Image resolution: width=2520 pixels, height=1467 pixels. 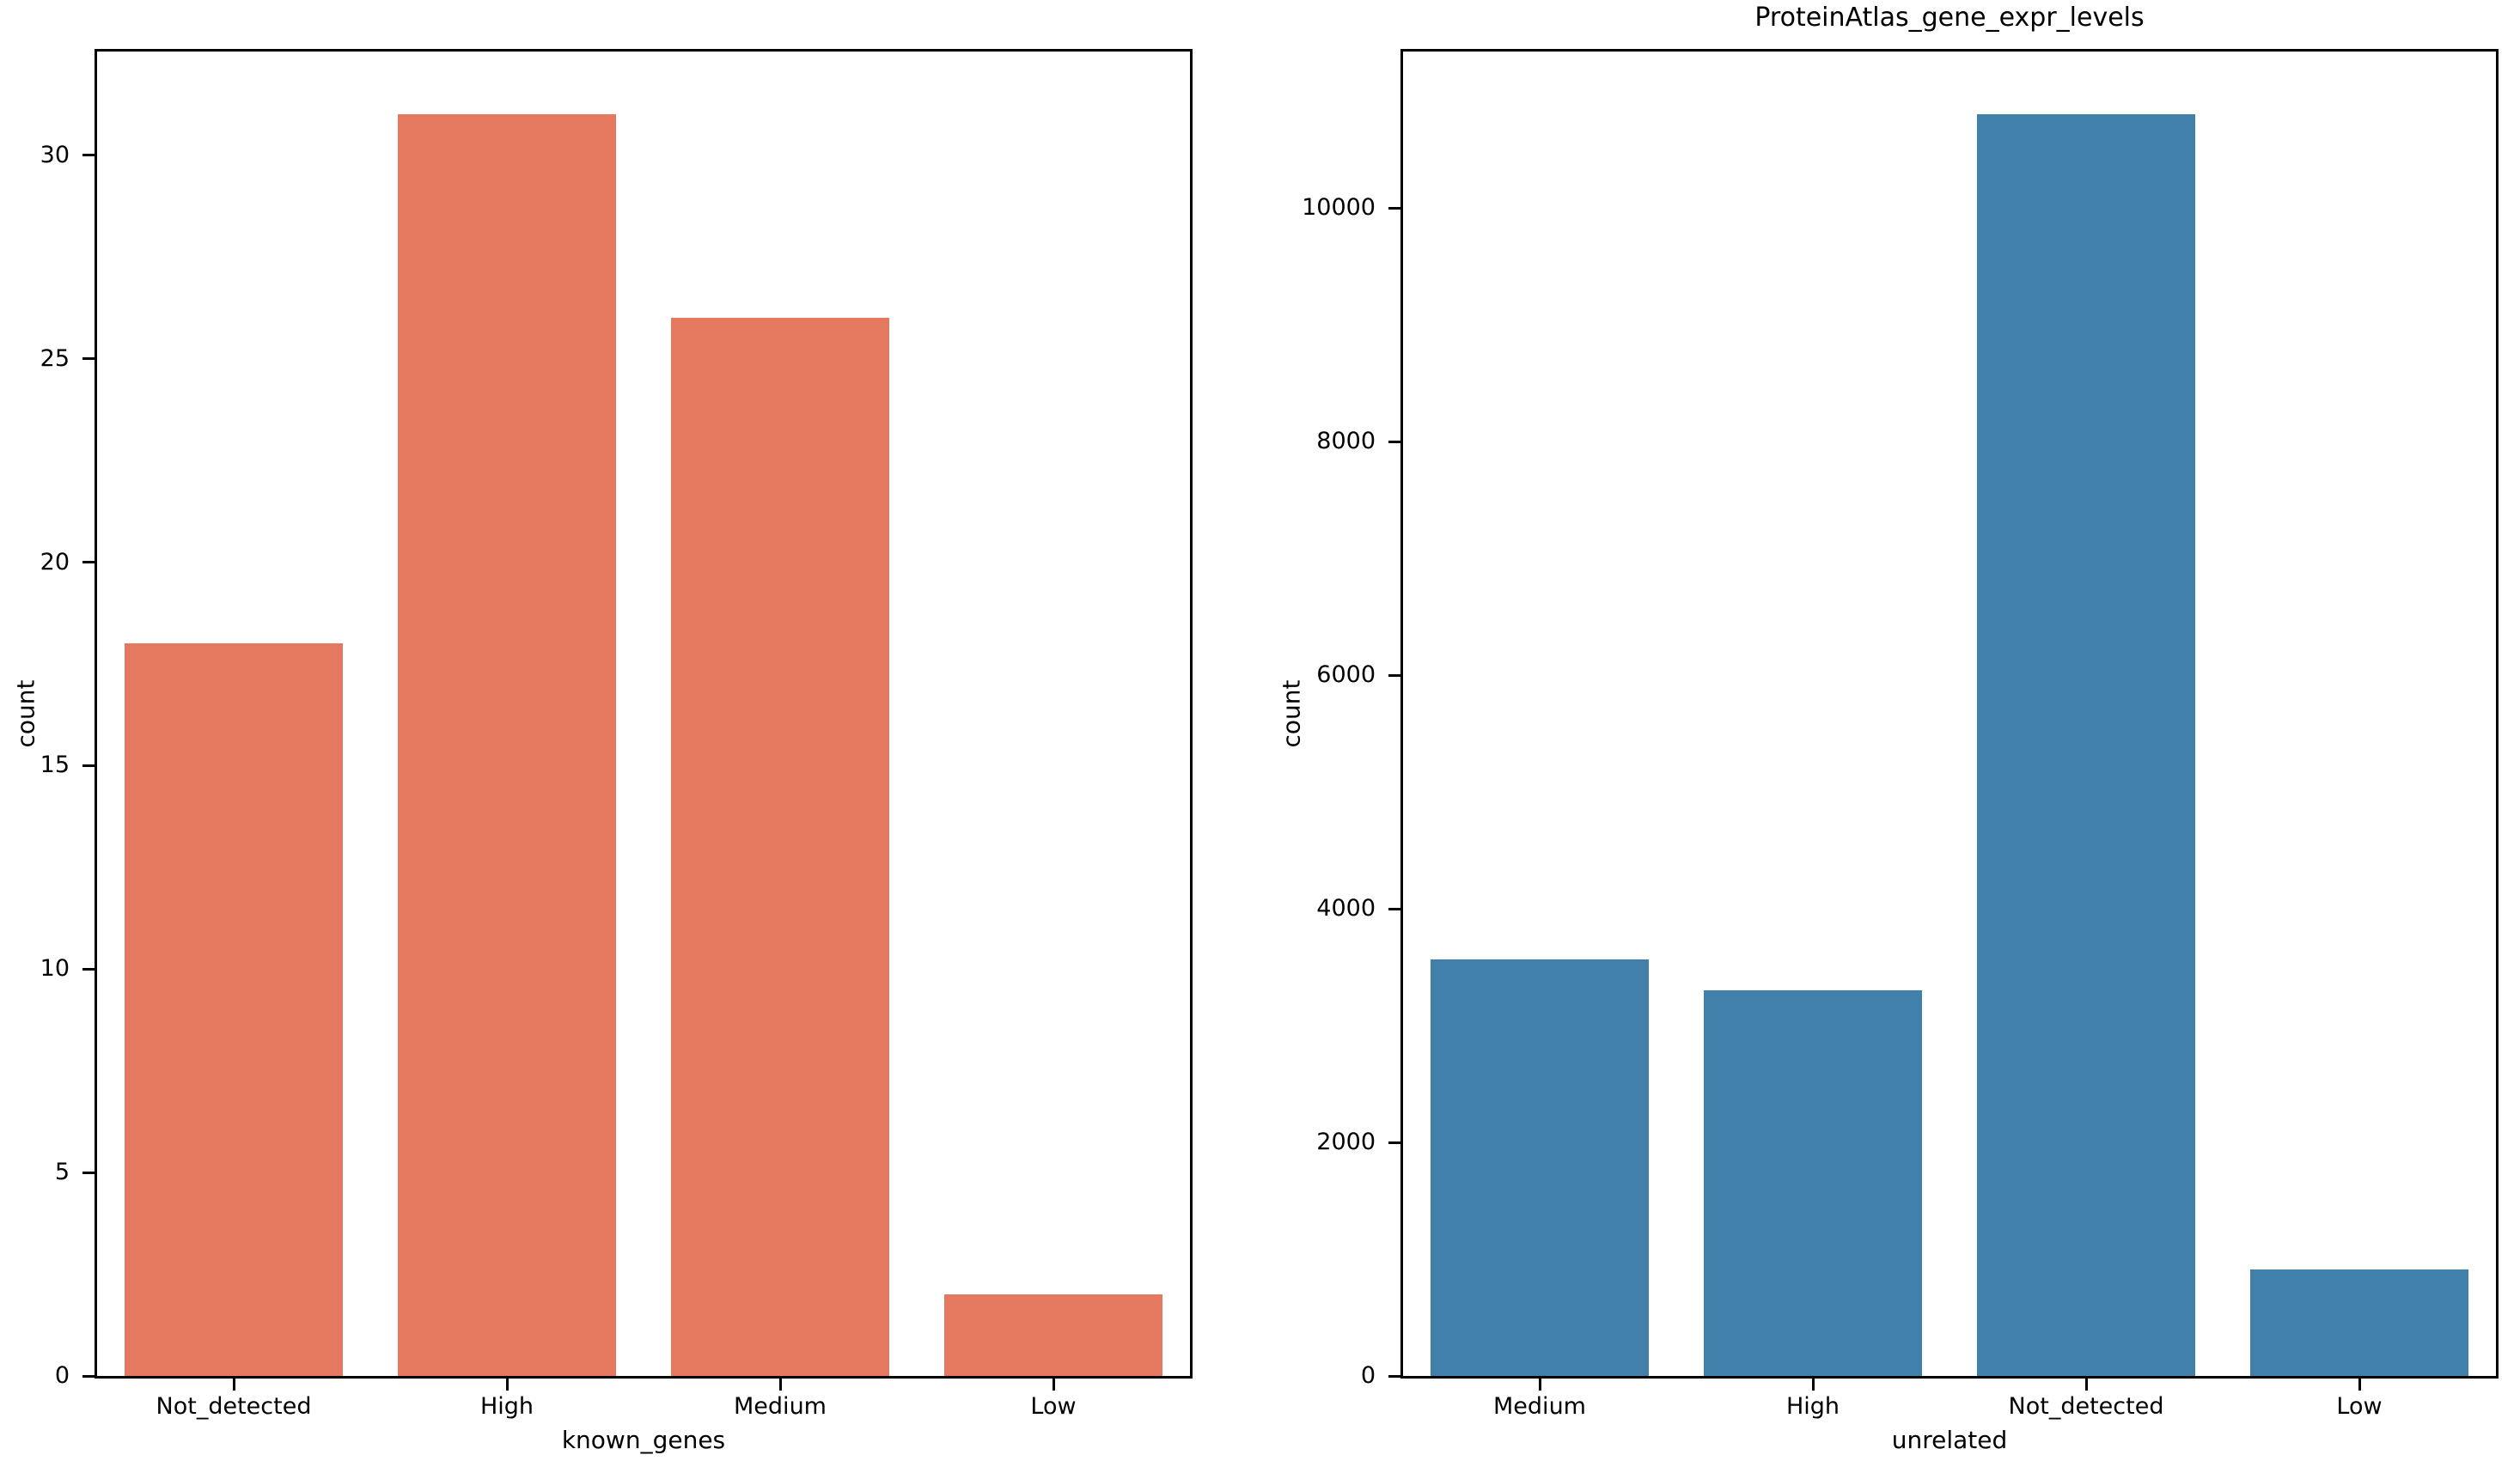 I want to click on y-tick-label: 8000, so click(x=1346, y=441).